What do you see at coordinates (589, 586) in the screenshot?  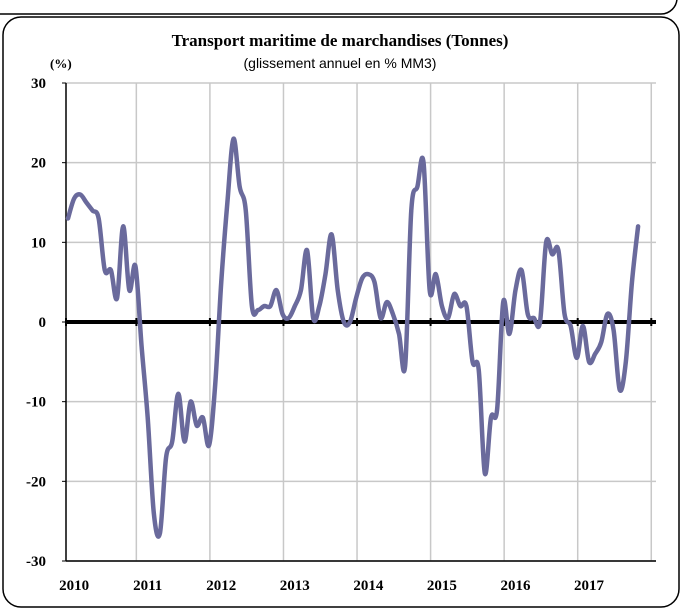 I see `x-tick-label: 2017` at bounding box center [589, 586].